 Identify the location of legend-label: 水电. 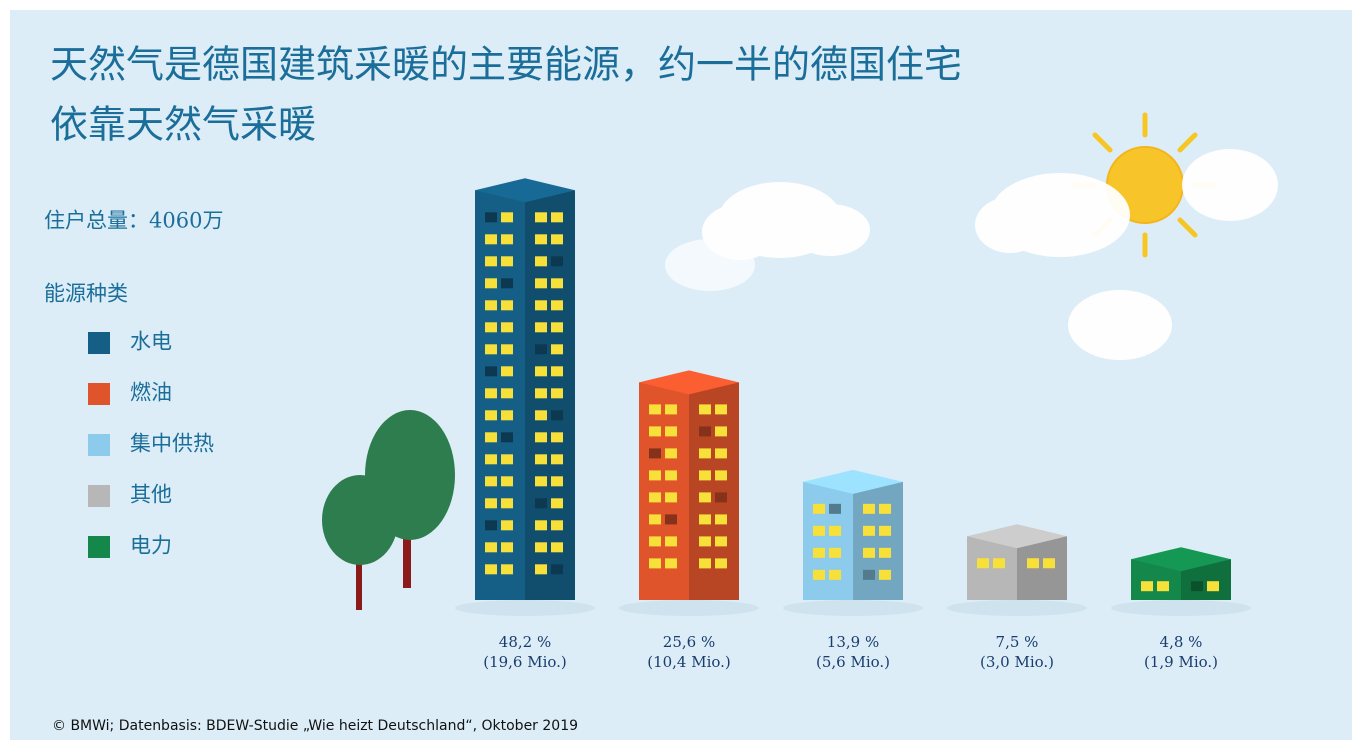
(151, 342).